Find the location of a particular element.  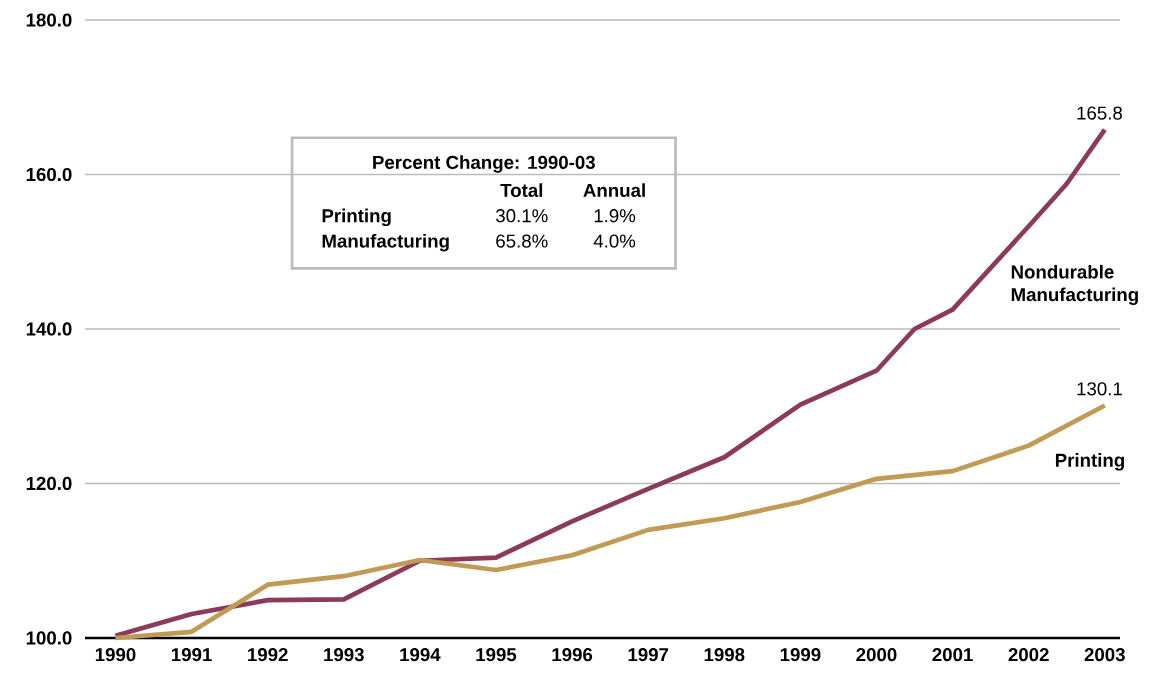

x-tick-label: 1999 is located at coordinates (800, 655).